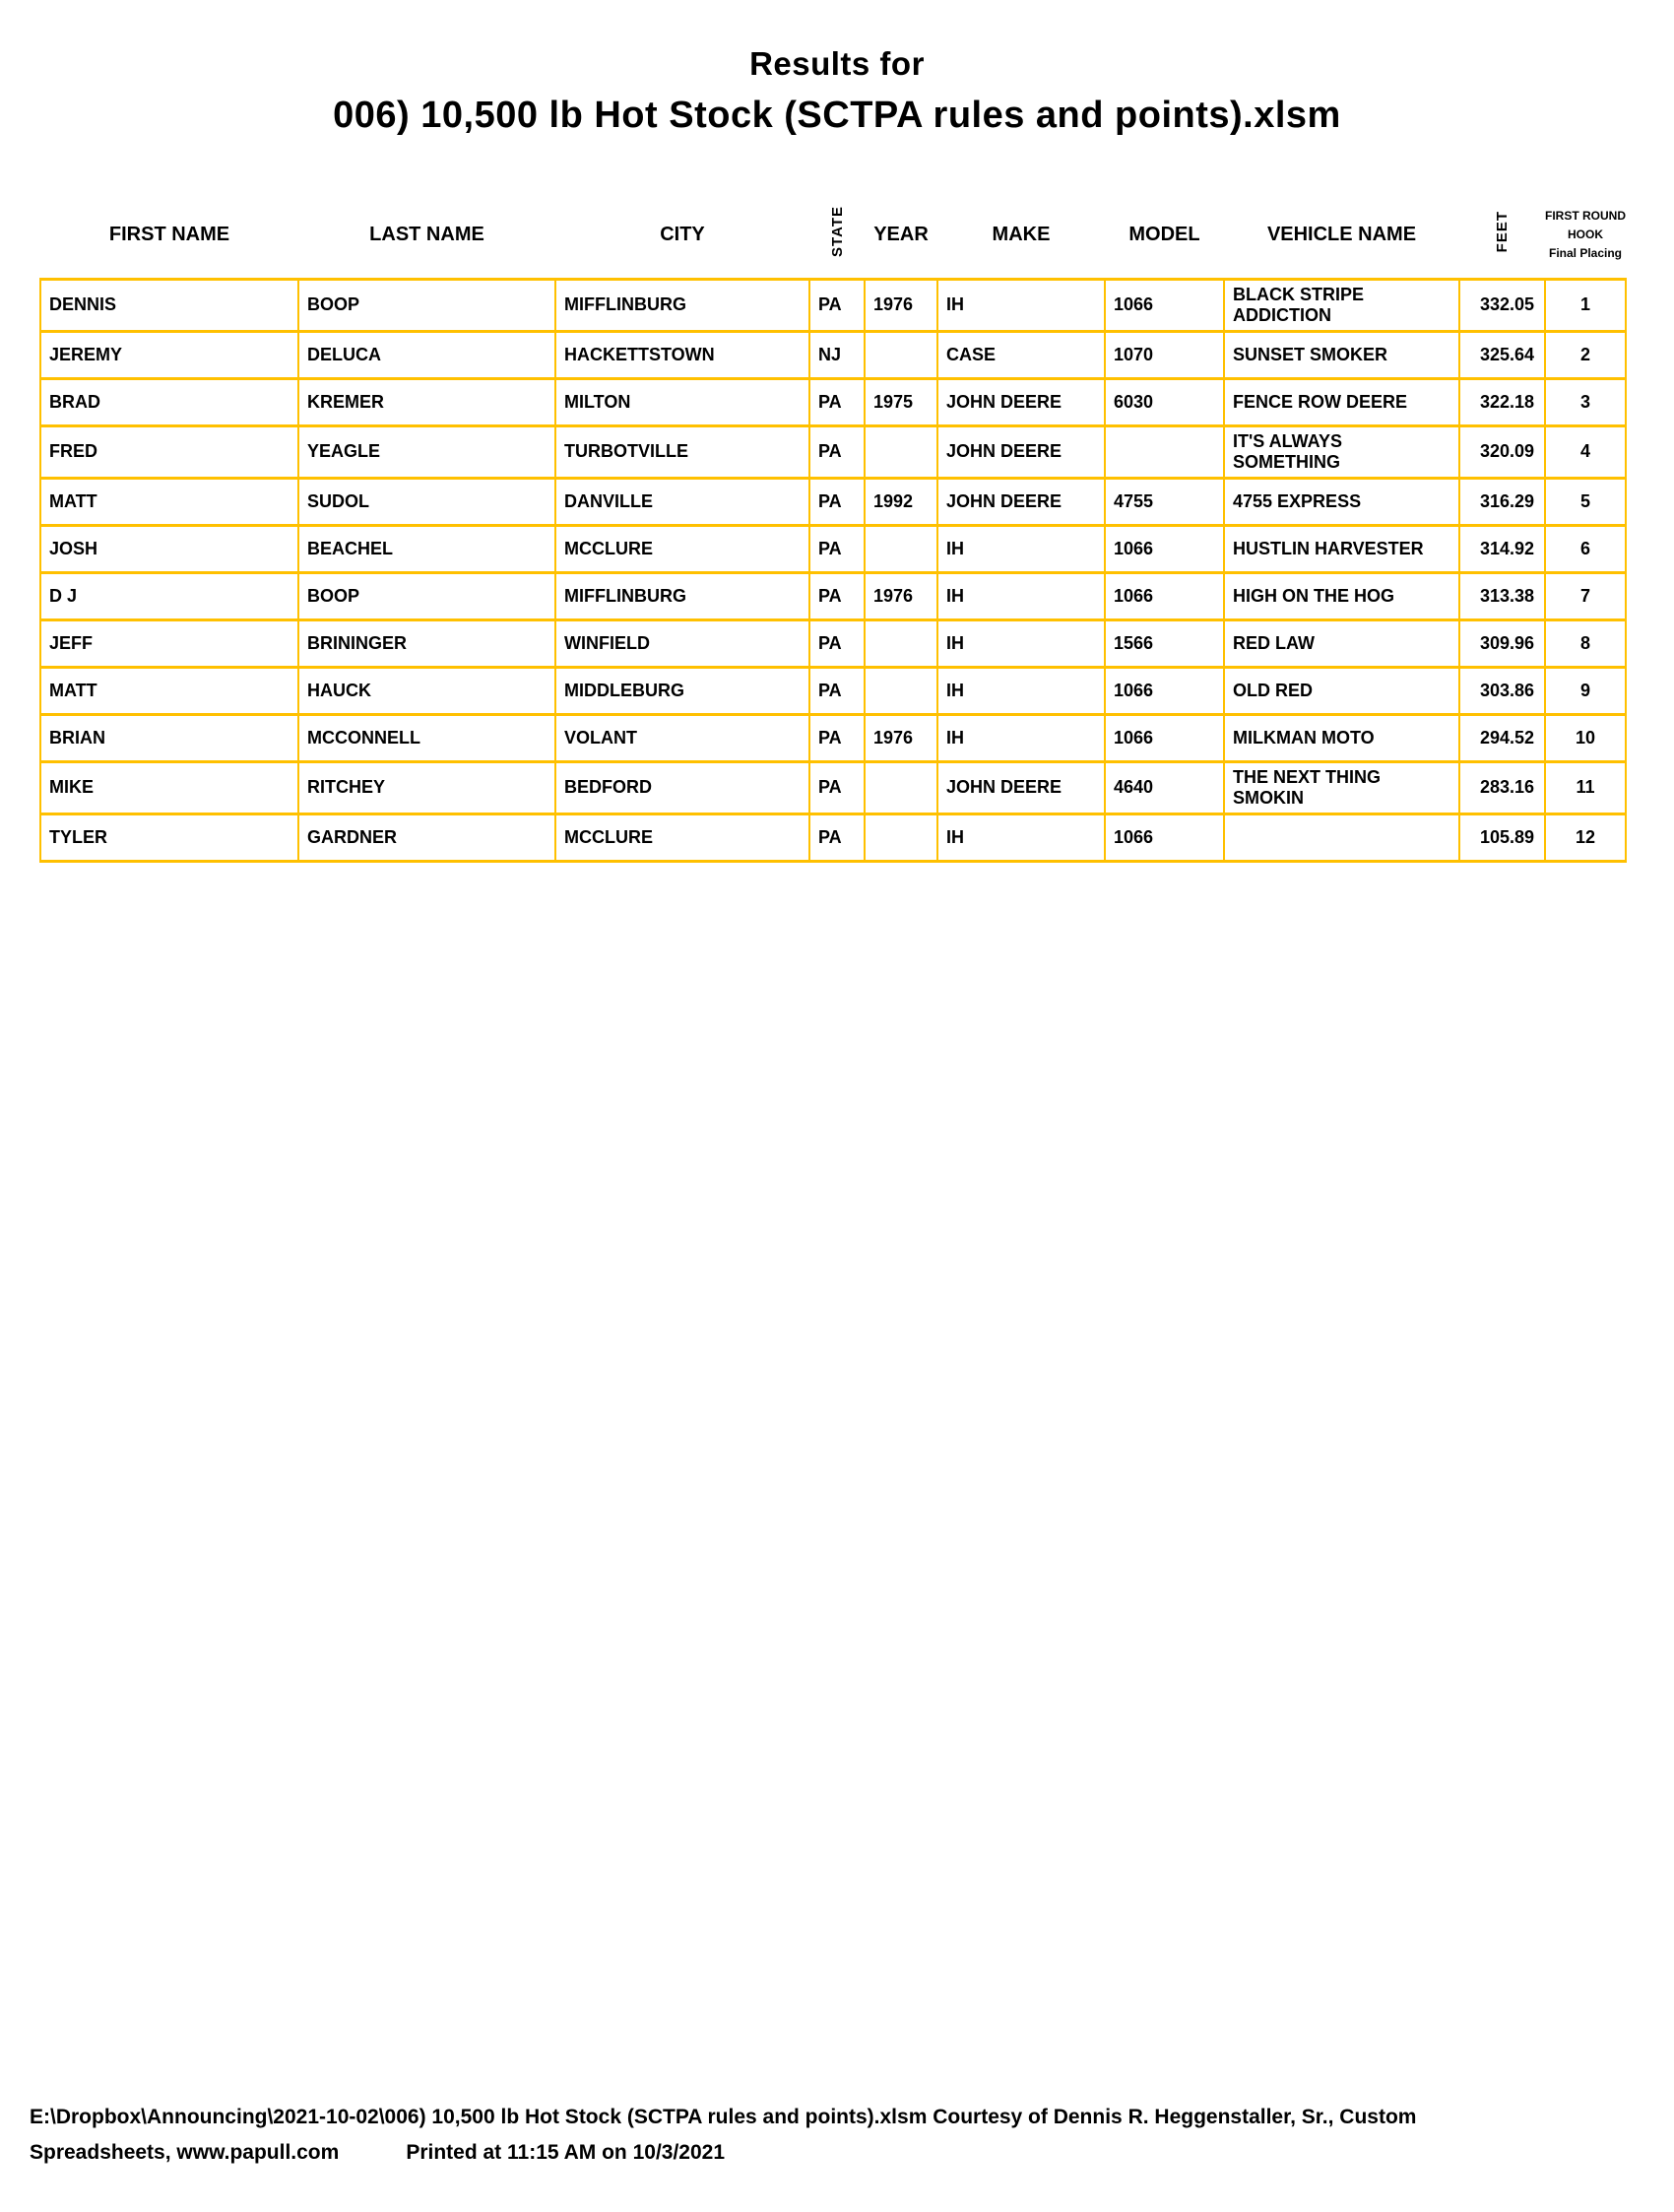  What do you see at coordinates (1341, 354) in the screenshot?
I see `cell-vehicle-name: SUNSET SMOKER` at bounding box center [1341, 354].